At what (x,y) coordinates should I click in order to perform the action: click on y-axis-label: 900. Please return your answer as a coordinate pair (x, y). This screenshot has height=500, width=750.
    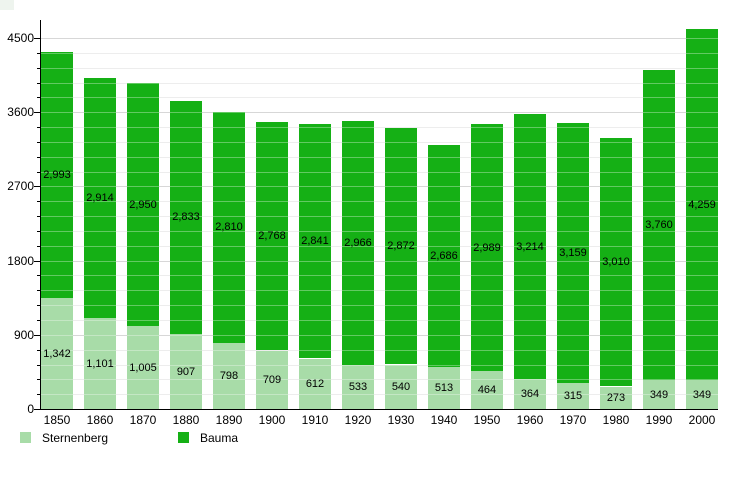
    Looking at the image, I should click on (23, 334).